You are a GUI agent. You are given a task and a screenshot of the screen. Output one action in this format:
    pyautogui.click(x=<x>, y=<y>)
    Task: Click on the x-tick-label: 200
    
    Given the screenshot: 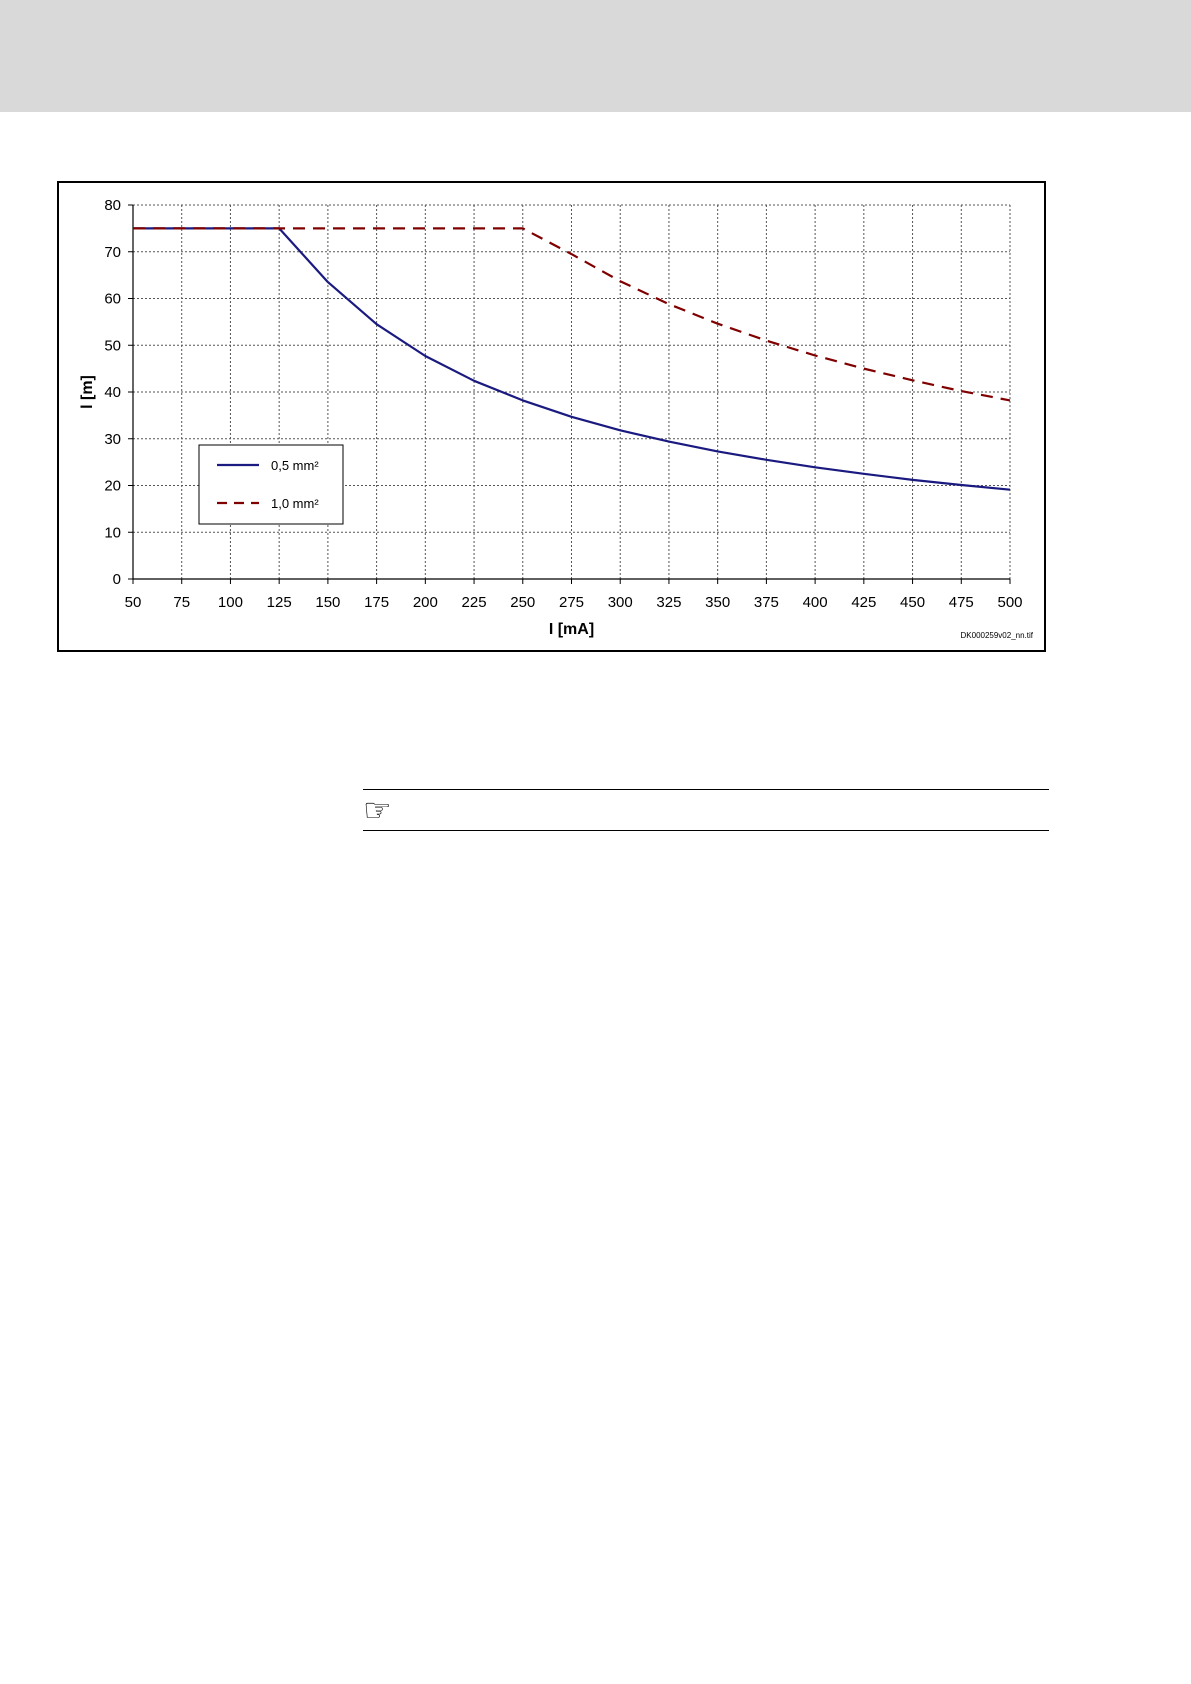 What is the action you would take?
    pyautogui.click(x=425, y=602)
    